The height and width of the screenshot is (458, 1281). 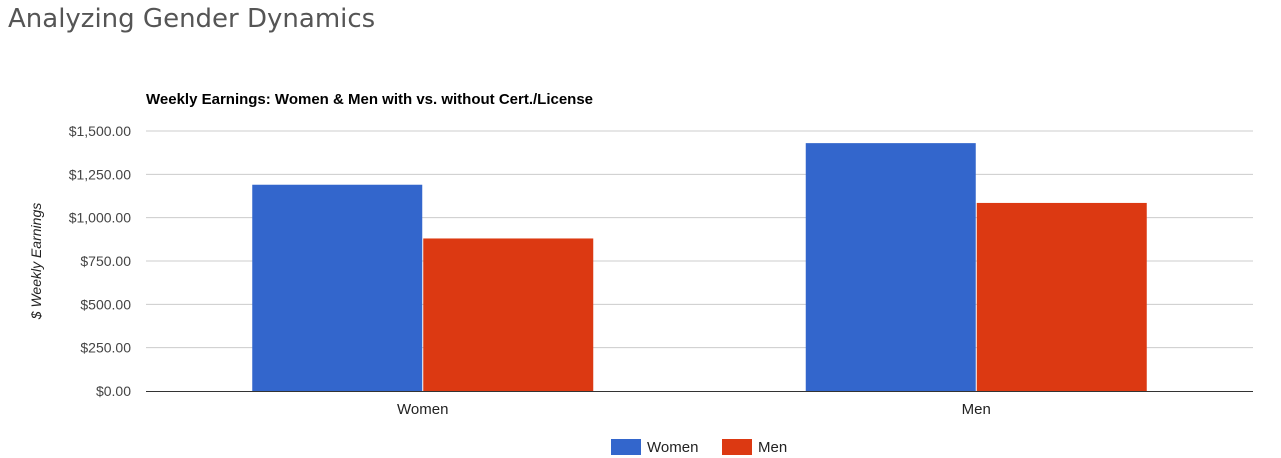 What do you see at coordinates (100, 131) in the screenshot?
I see `y-tick-label: $1,500.00` at bounding box center [100, 131].